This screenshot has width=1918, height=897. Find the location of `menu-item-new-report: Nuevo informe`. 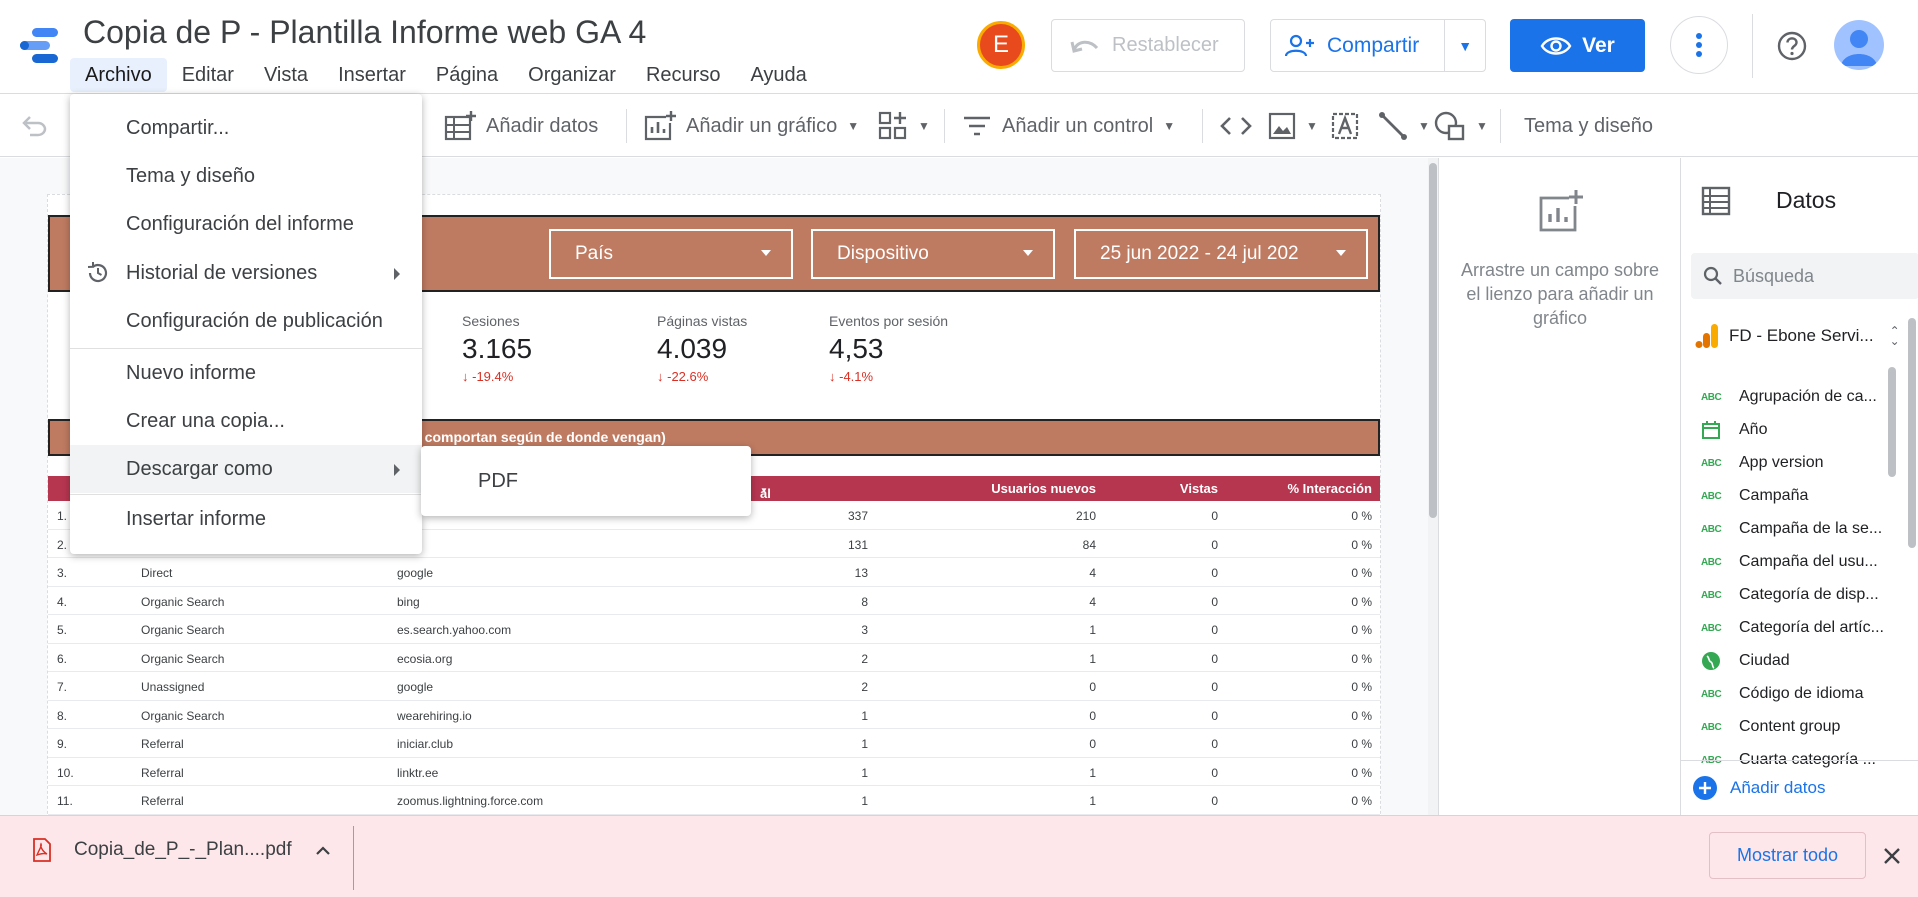

menu-item-new-report: Nuevo informe is located at coordinates (191, 372).